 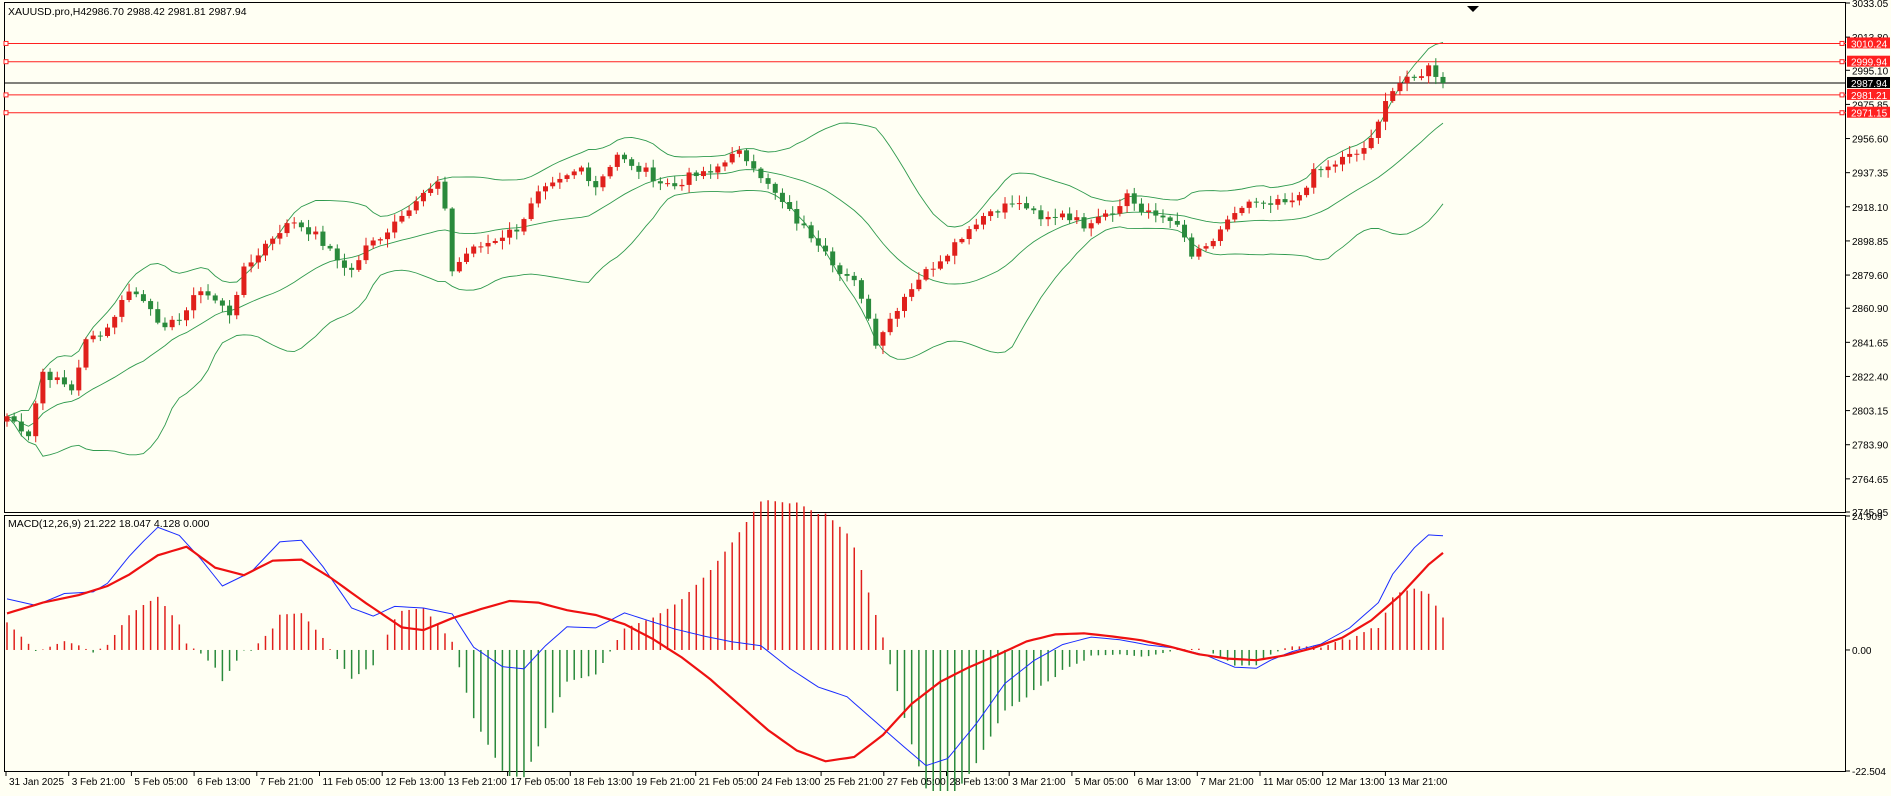 I want to click on time-tick-label: 11 Feb 05:00, so click(x=352, y=782).